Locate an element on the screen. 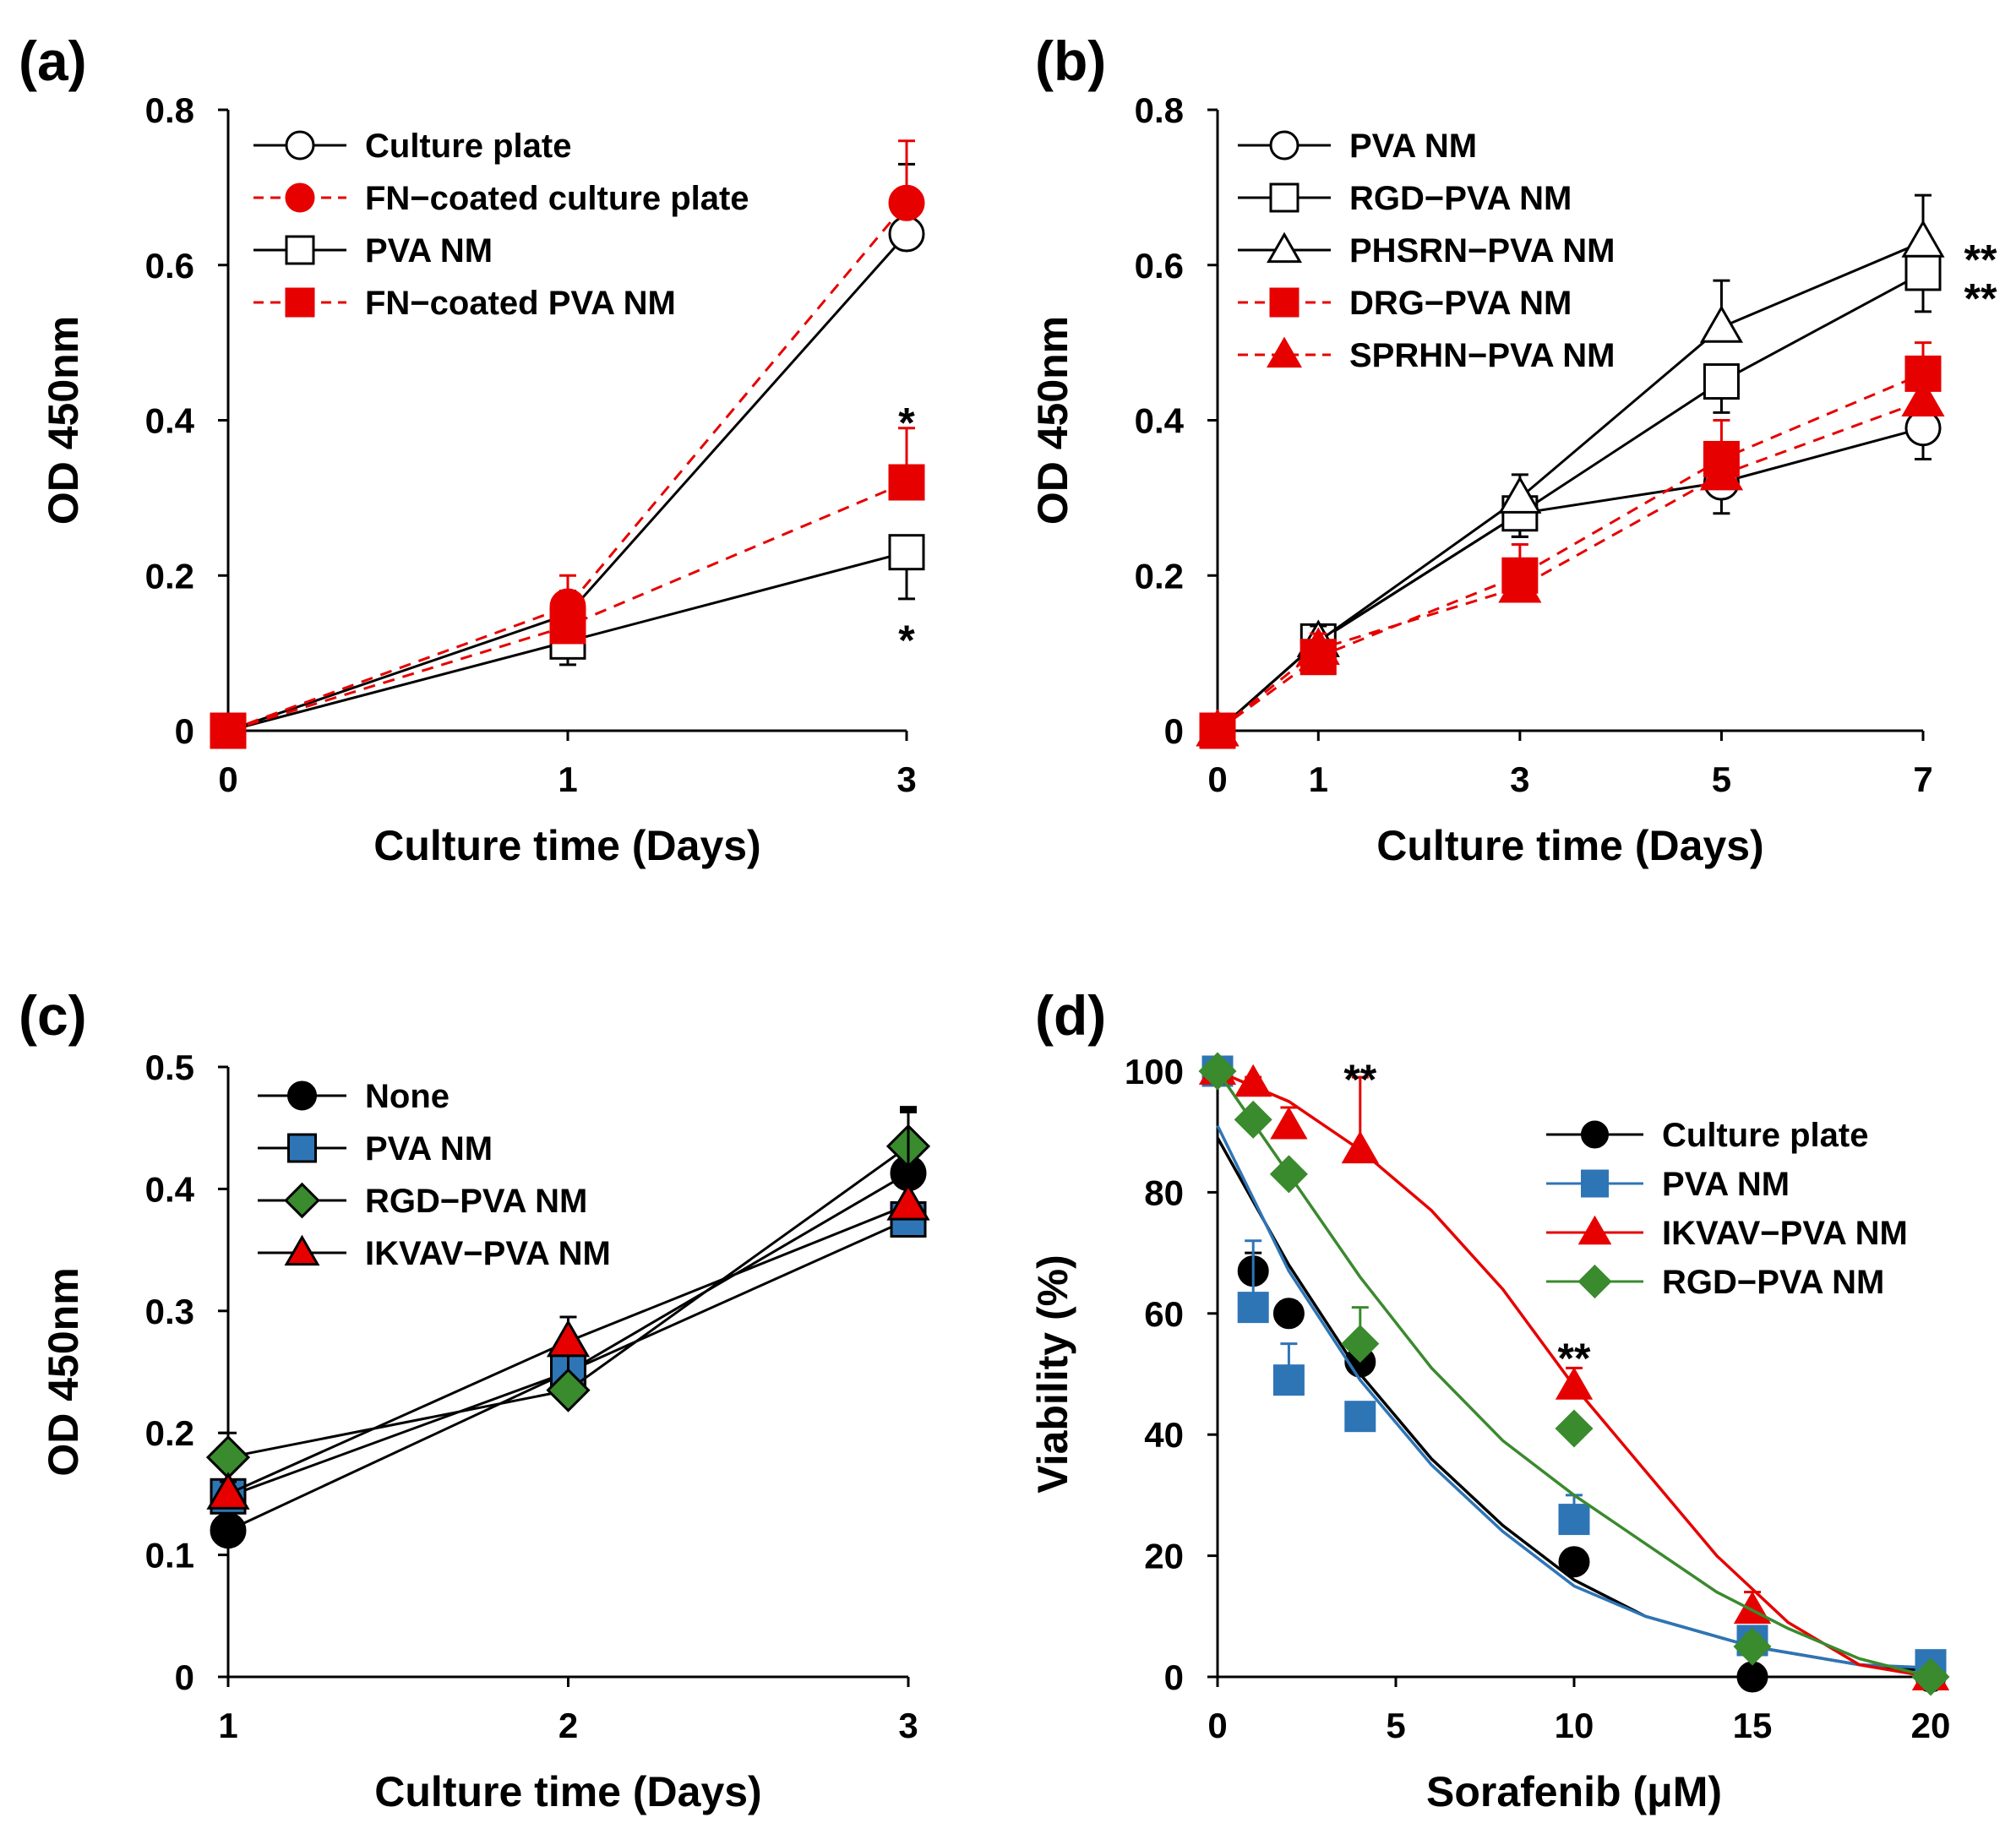 Image resolution: width=2016 pixels, height=1834 pixels. legend-label: FN−coated PVA NM is located at coordinates (521, 303).